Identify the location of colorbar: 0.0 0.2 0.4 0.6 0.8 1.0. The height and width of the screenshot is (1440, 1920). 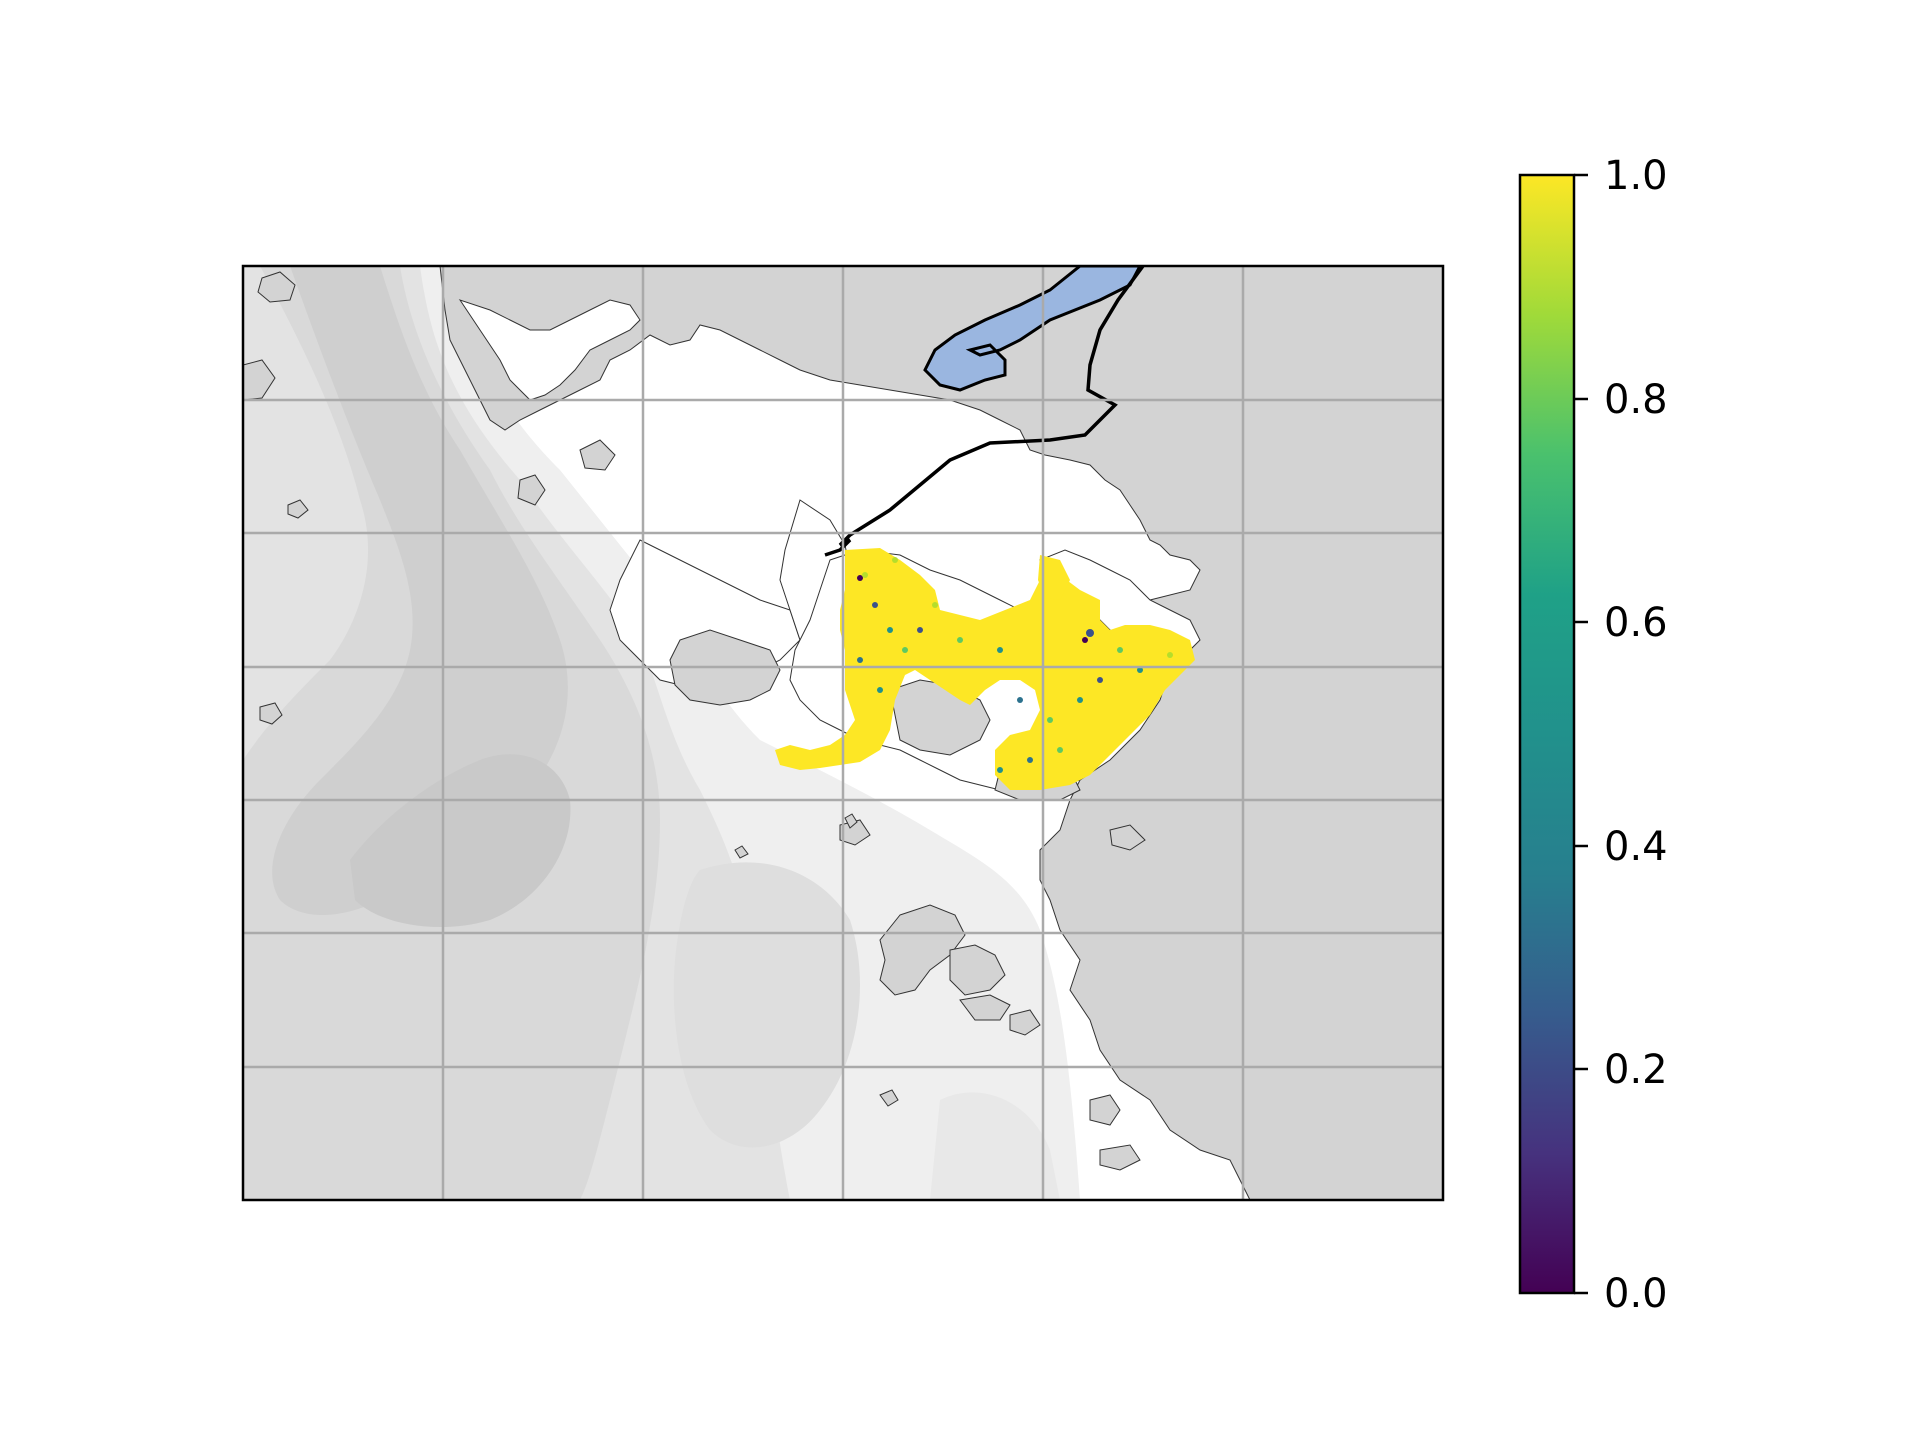
(1593, 735).